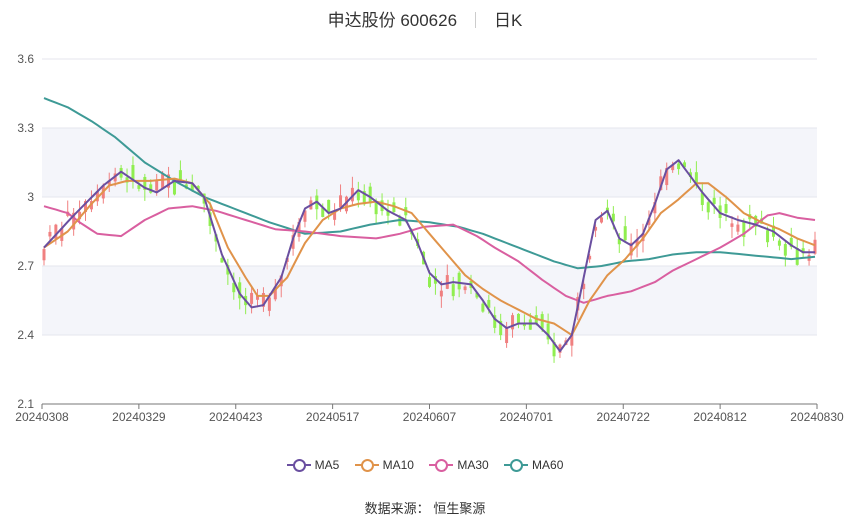 This screenshot has width=850, height=517. Describe the element at coordinates (624, 417) in the screenshot. I see `x-tick-label: 20240722` at that location.